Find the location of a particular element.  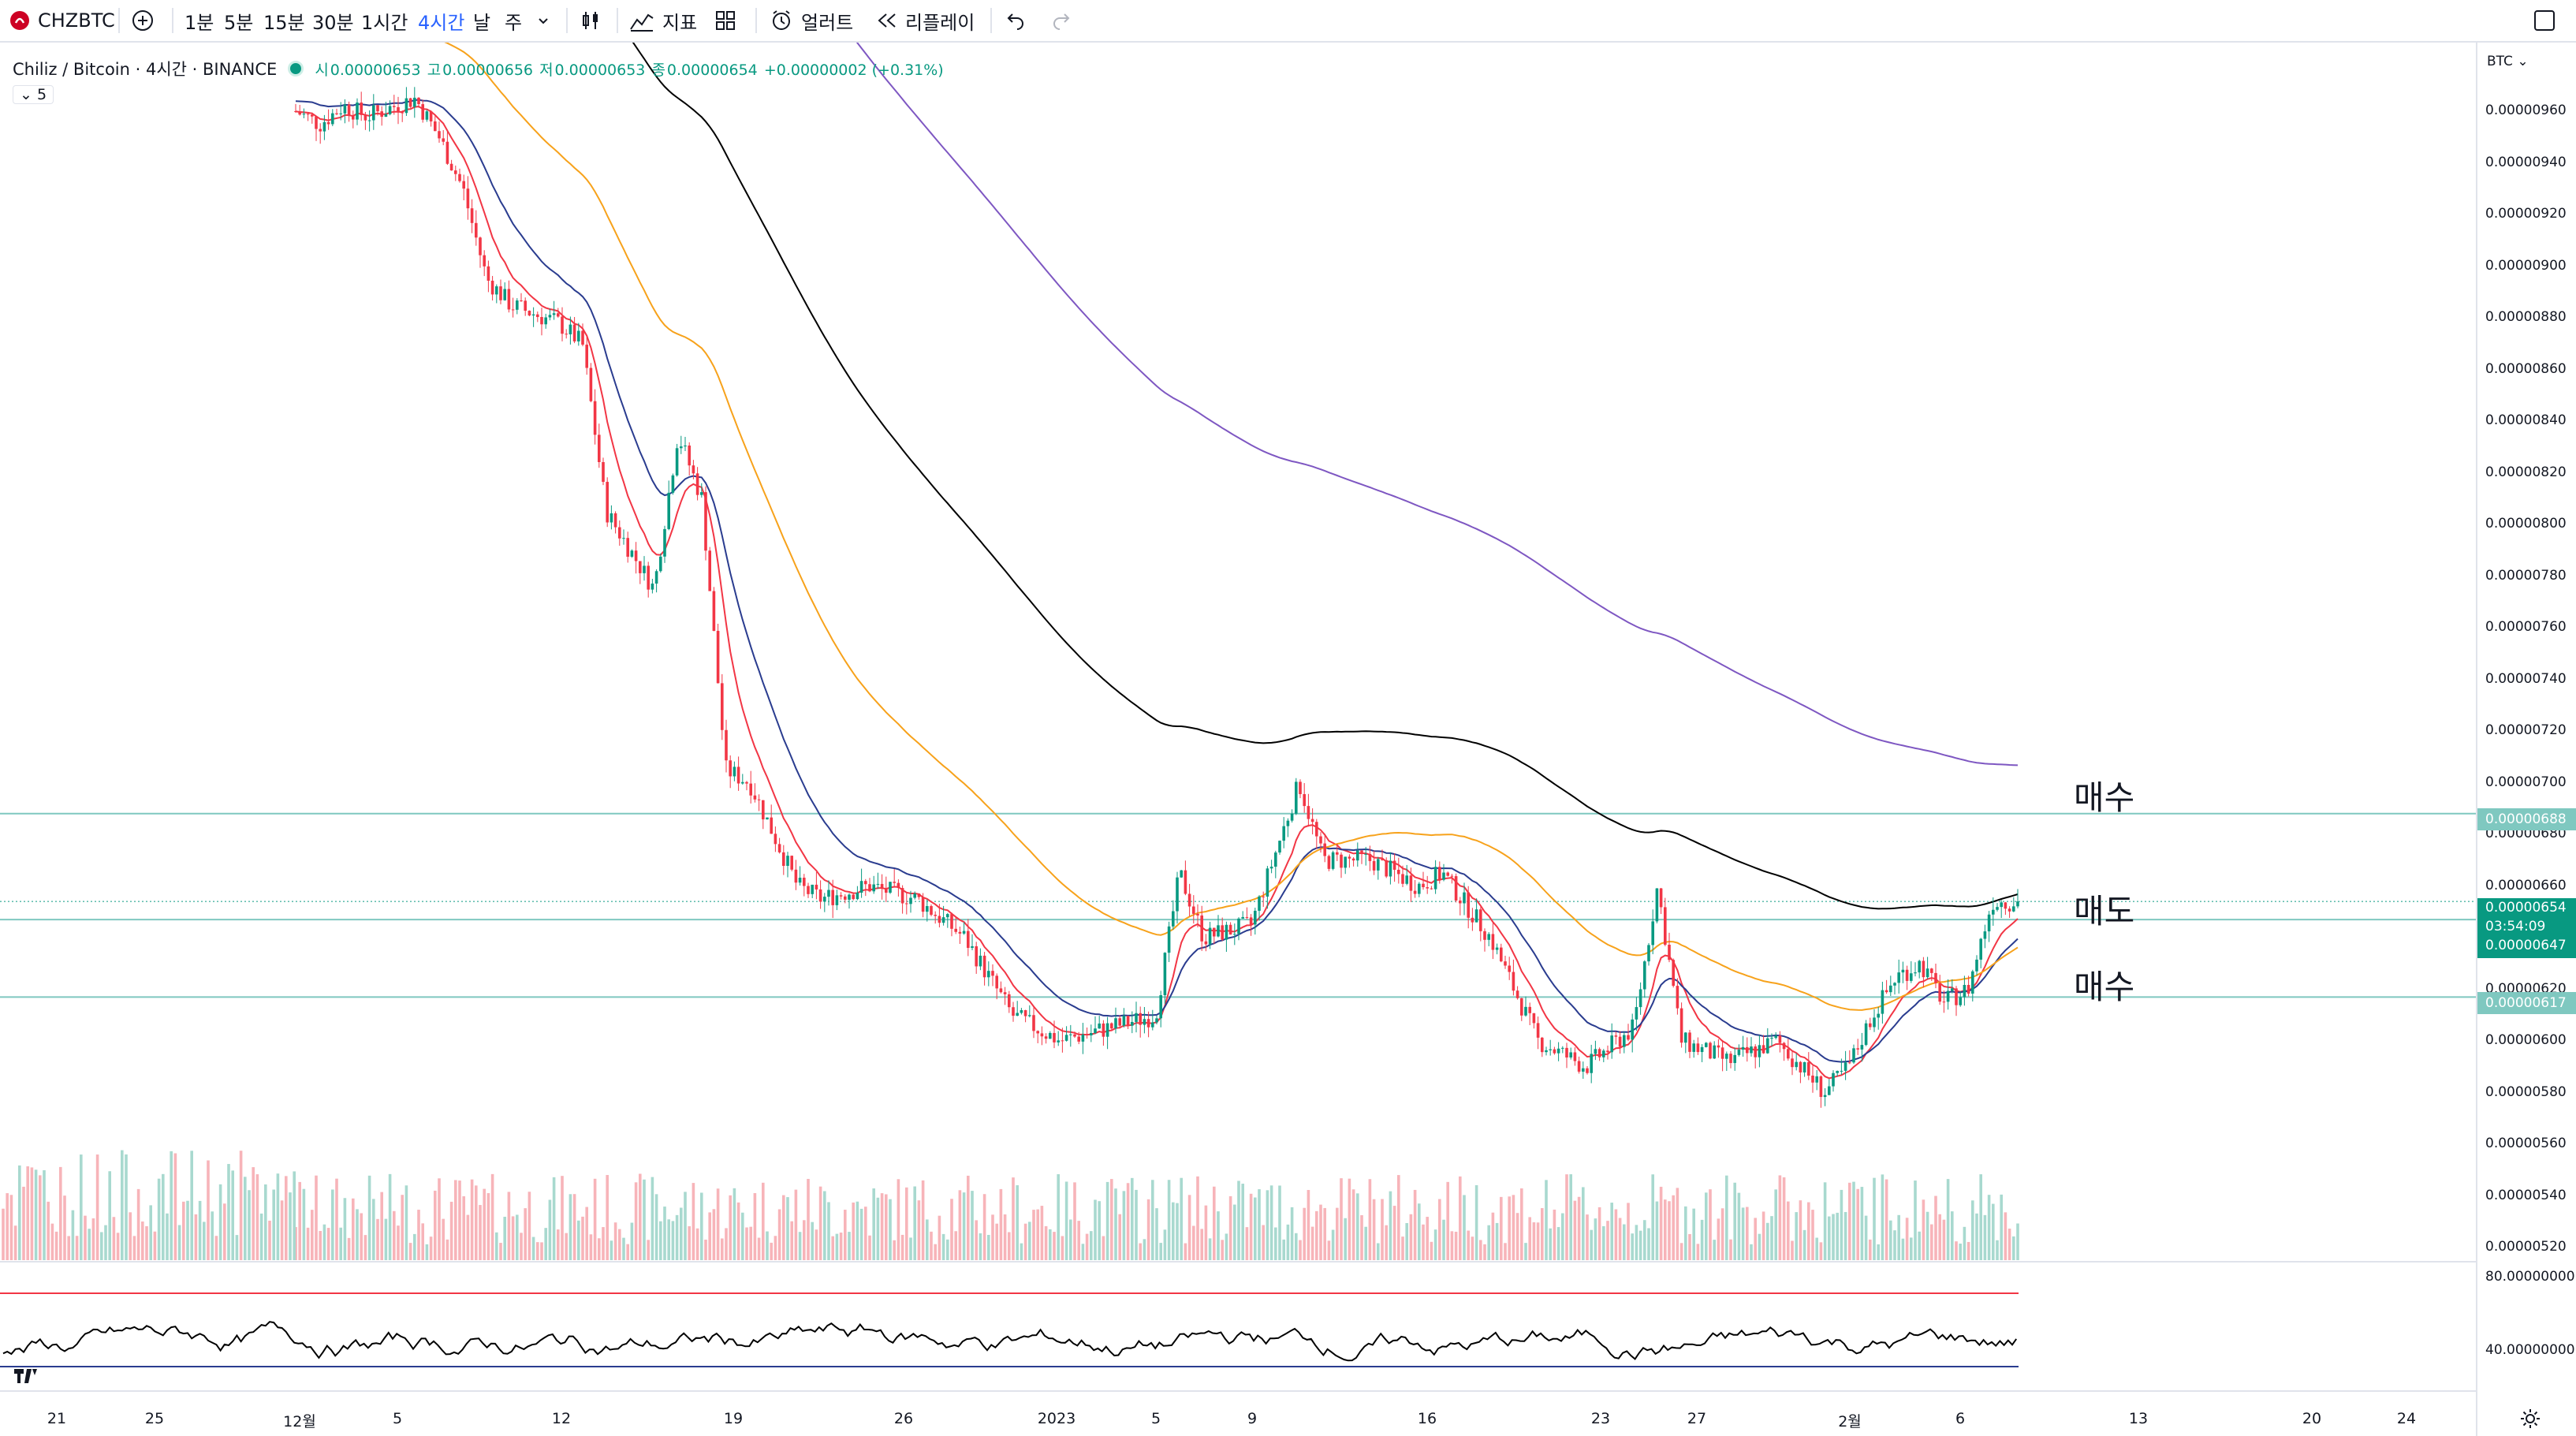

layouts-button is located at coordinates (725, 20).